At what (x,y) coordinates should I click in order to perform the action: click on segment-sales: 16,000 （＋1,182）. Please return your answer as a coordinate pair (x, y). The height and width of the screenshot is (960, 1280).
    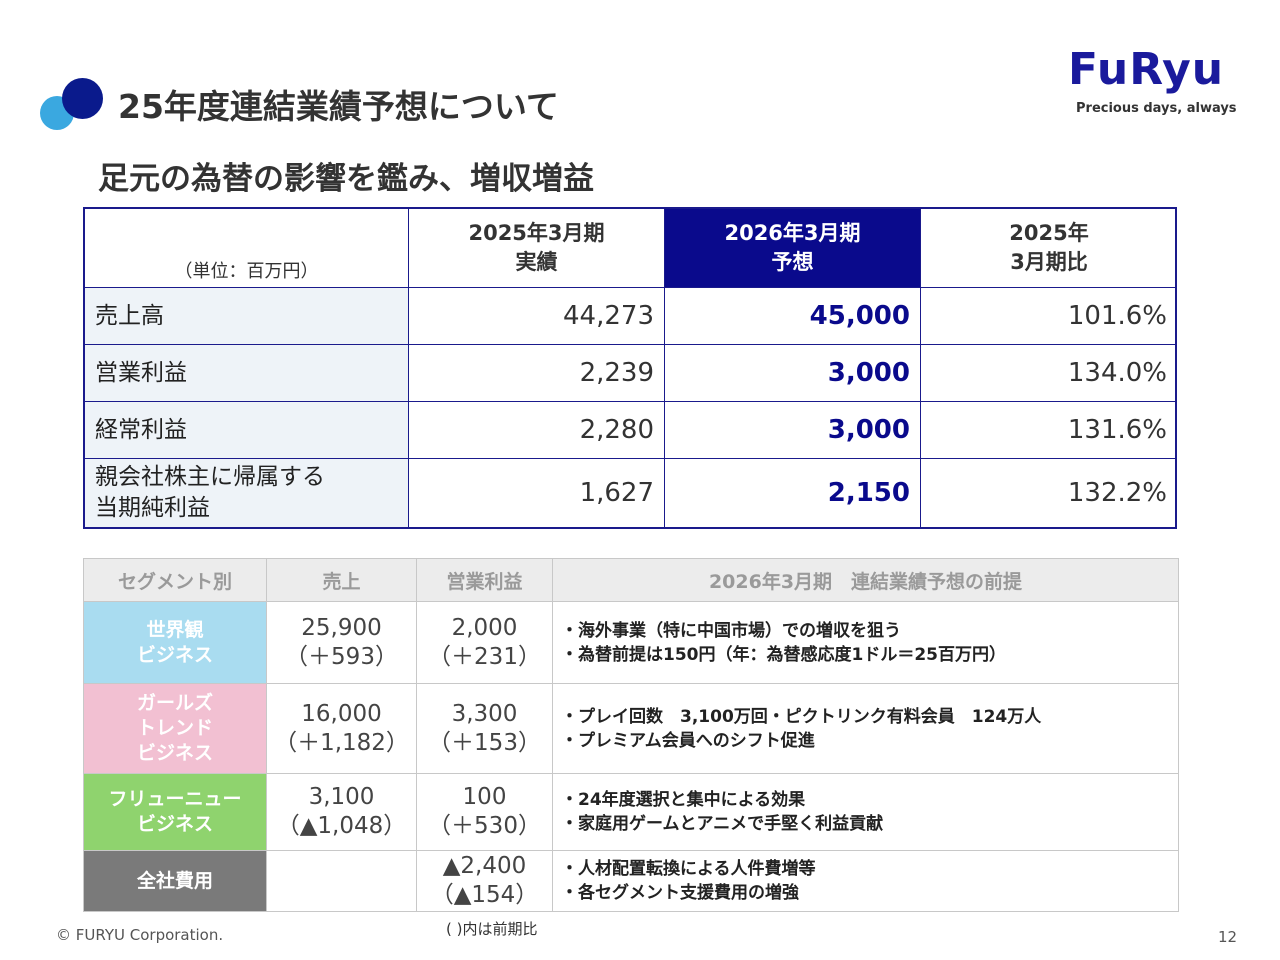
    Looking at the image, I should click on (342, 729).